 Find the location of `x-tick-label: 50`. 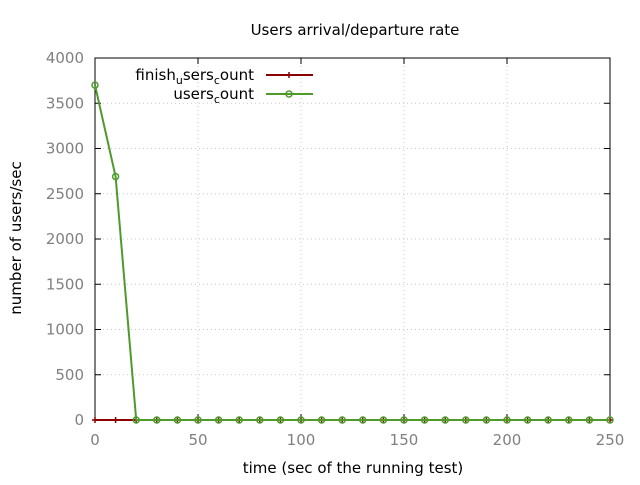

x-tick-label: 50 is located at coordinates (197, 440).